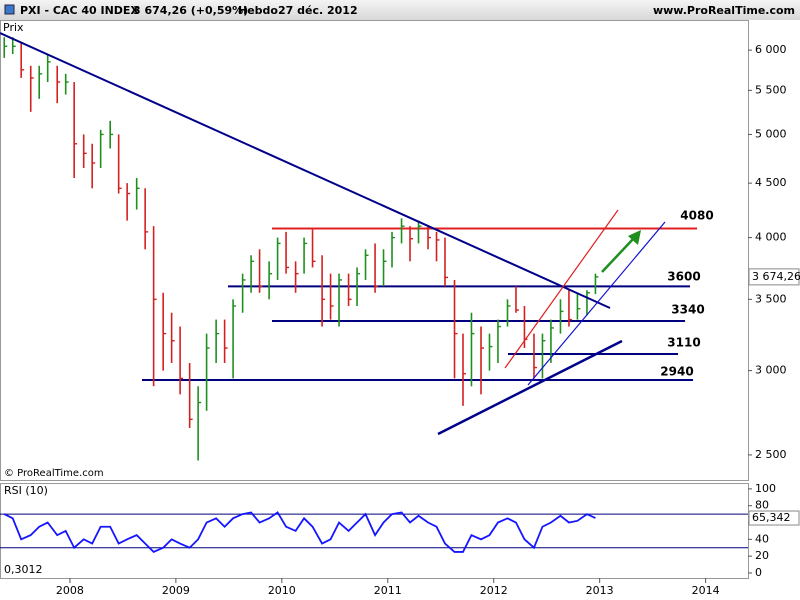 This screenshot has width=800, height=600. Describe the element at coordinates (771, 89) in the screenshot. I see `y-tick-label: 5 500` at that location.